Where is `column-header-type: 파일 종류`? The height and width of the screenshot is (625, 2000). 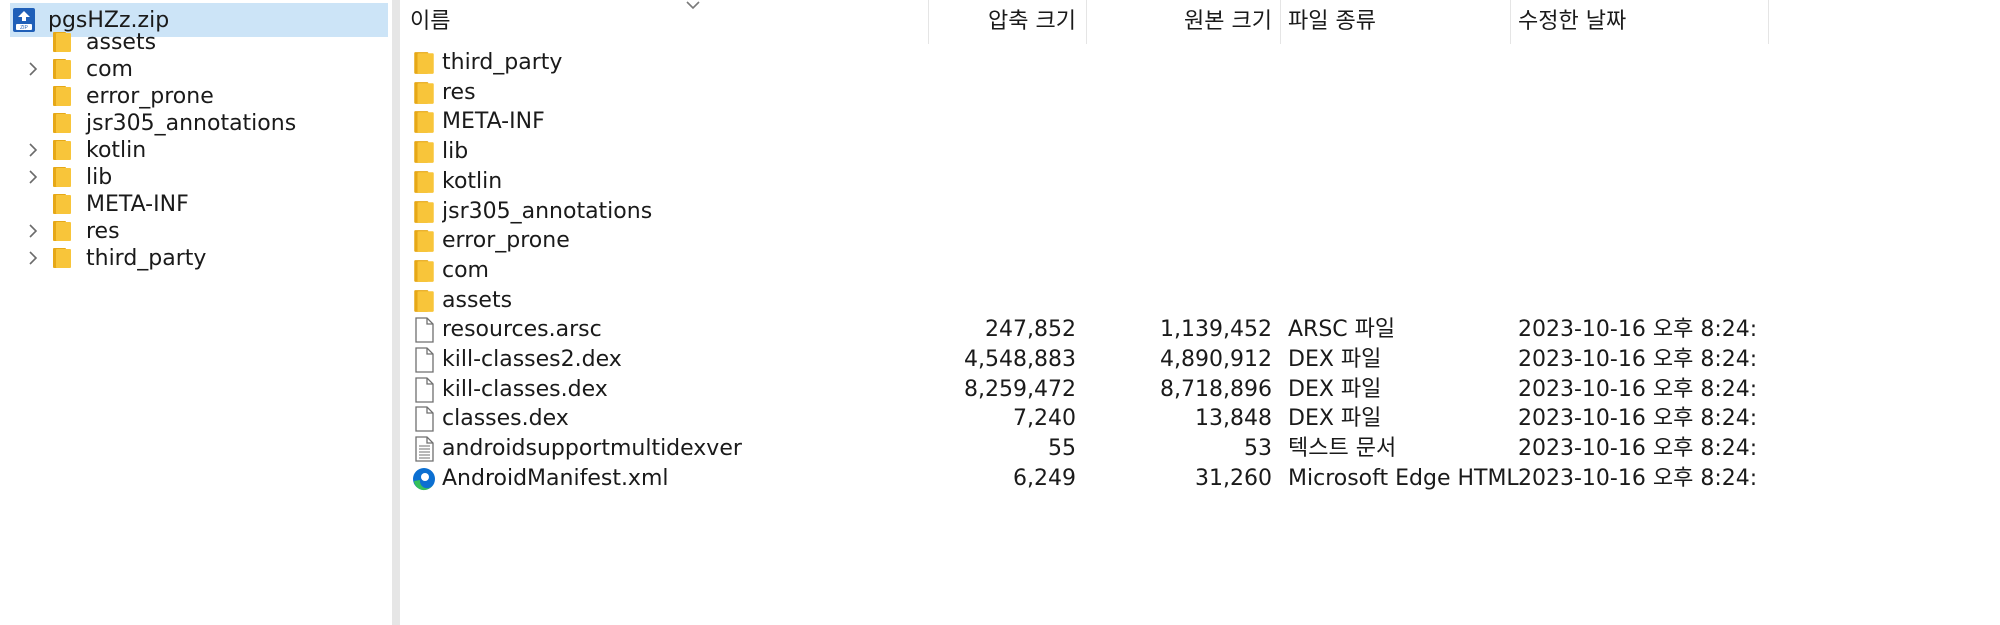
column-header-type: 파일 종류 is located at coordinates (1332, 21).